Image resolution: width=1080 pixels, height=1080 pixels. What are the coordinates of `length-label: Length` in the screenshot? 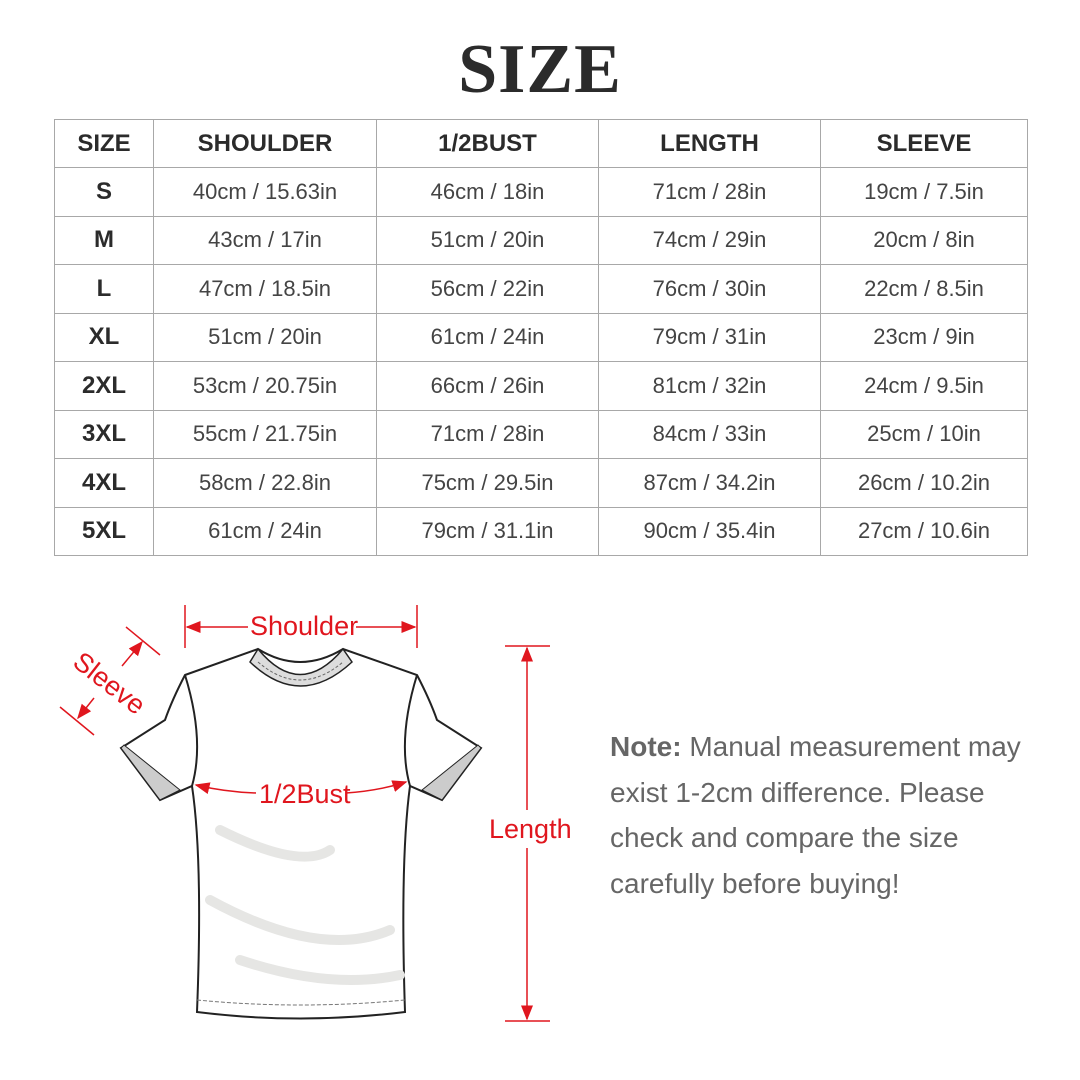 It's located at (530, 829).